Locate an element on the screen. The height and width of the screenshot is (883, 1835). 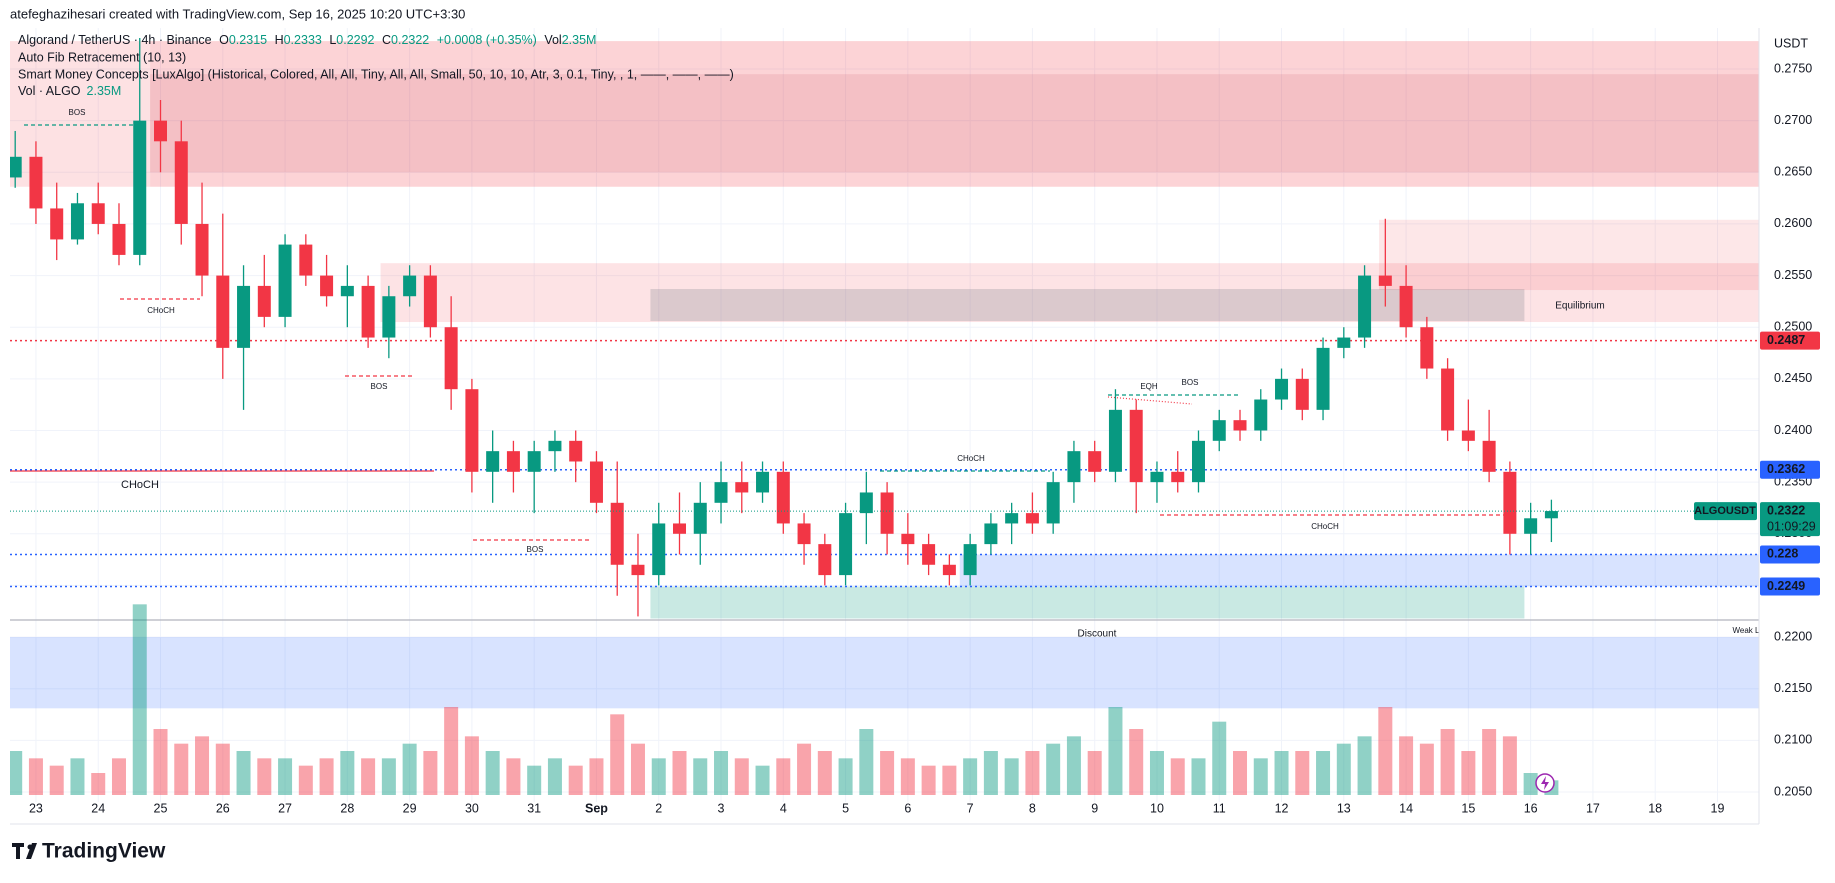
x-tick-label: 11 is located at coordinates (1219, 808).